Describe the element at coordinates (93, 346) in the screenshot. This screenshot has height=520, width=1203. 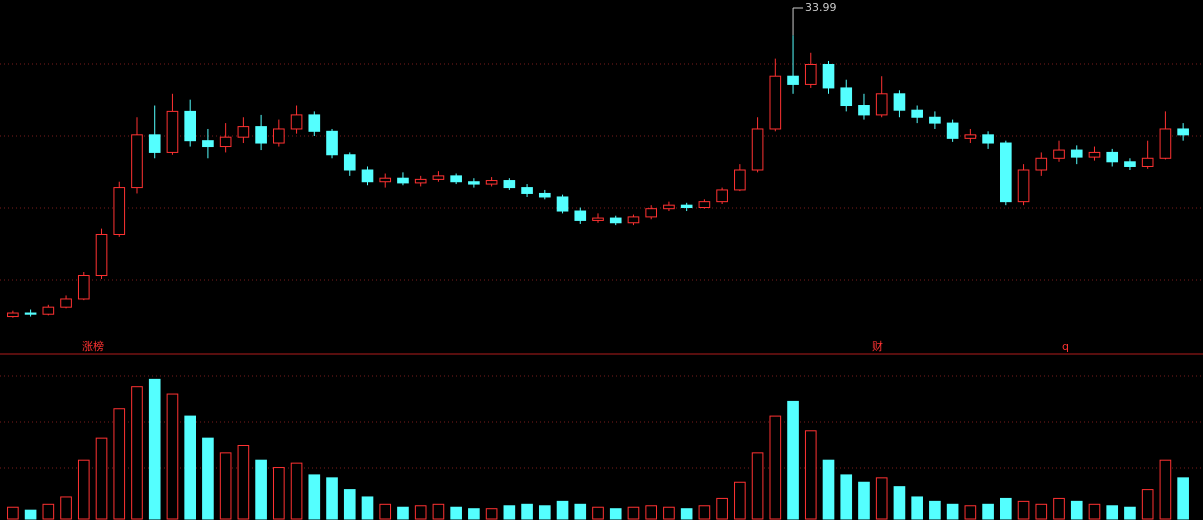
I see `event-marker: 涨榜` at that location.